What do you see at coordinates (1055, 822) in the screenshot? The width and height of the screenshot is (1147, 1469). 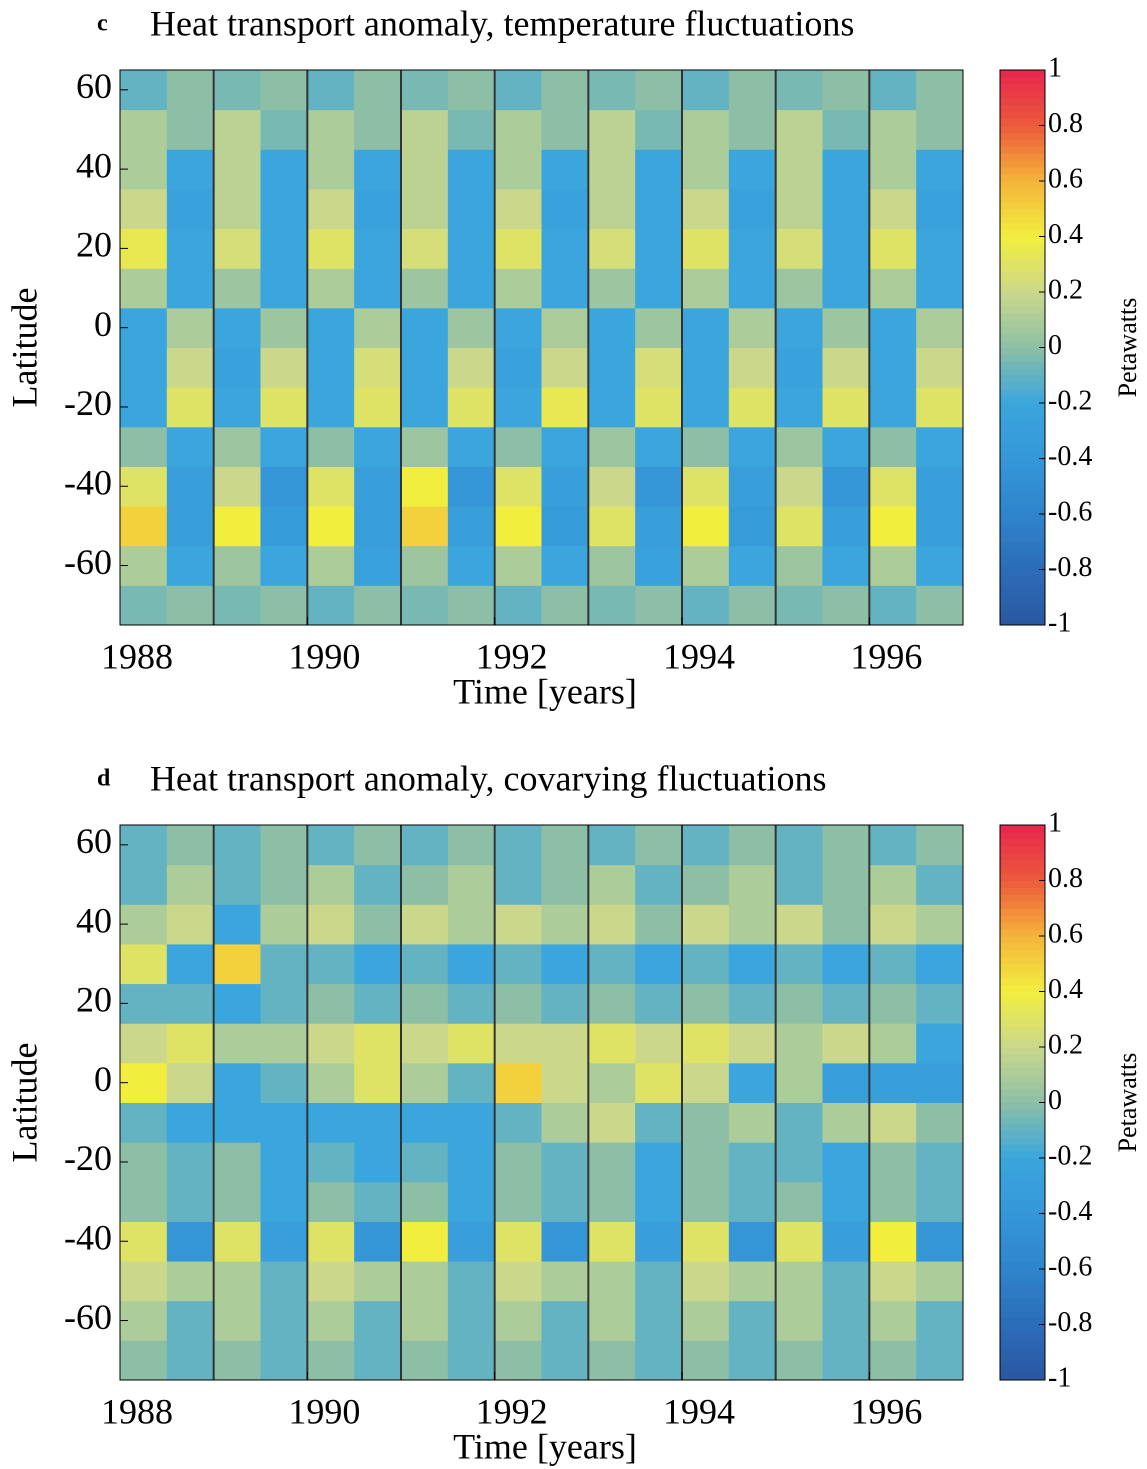 I see `colorbar-tick-label: 1` at bounding box center [1055, 822].